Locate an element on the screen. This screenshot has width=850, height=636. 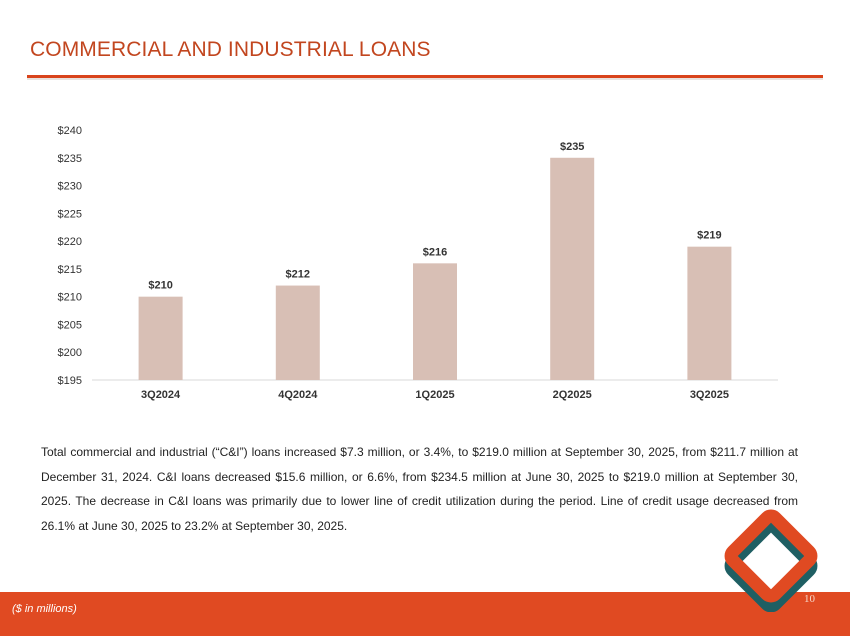
x-tick-label: 4Q2024 is located at coordinates (298, 395).